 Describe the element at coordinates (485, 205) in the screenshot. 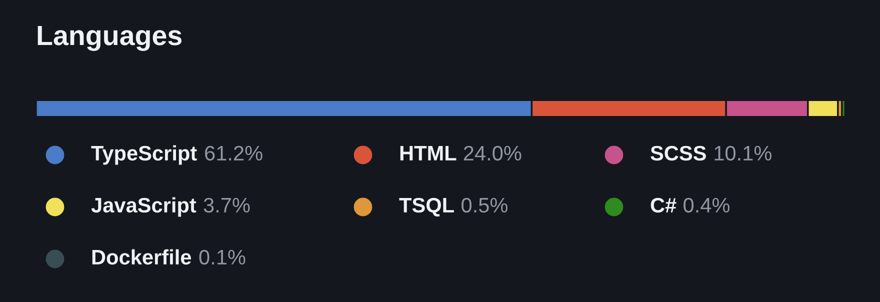

I see `text: 0.5%` at that location.